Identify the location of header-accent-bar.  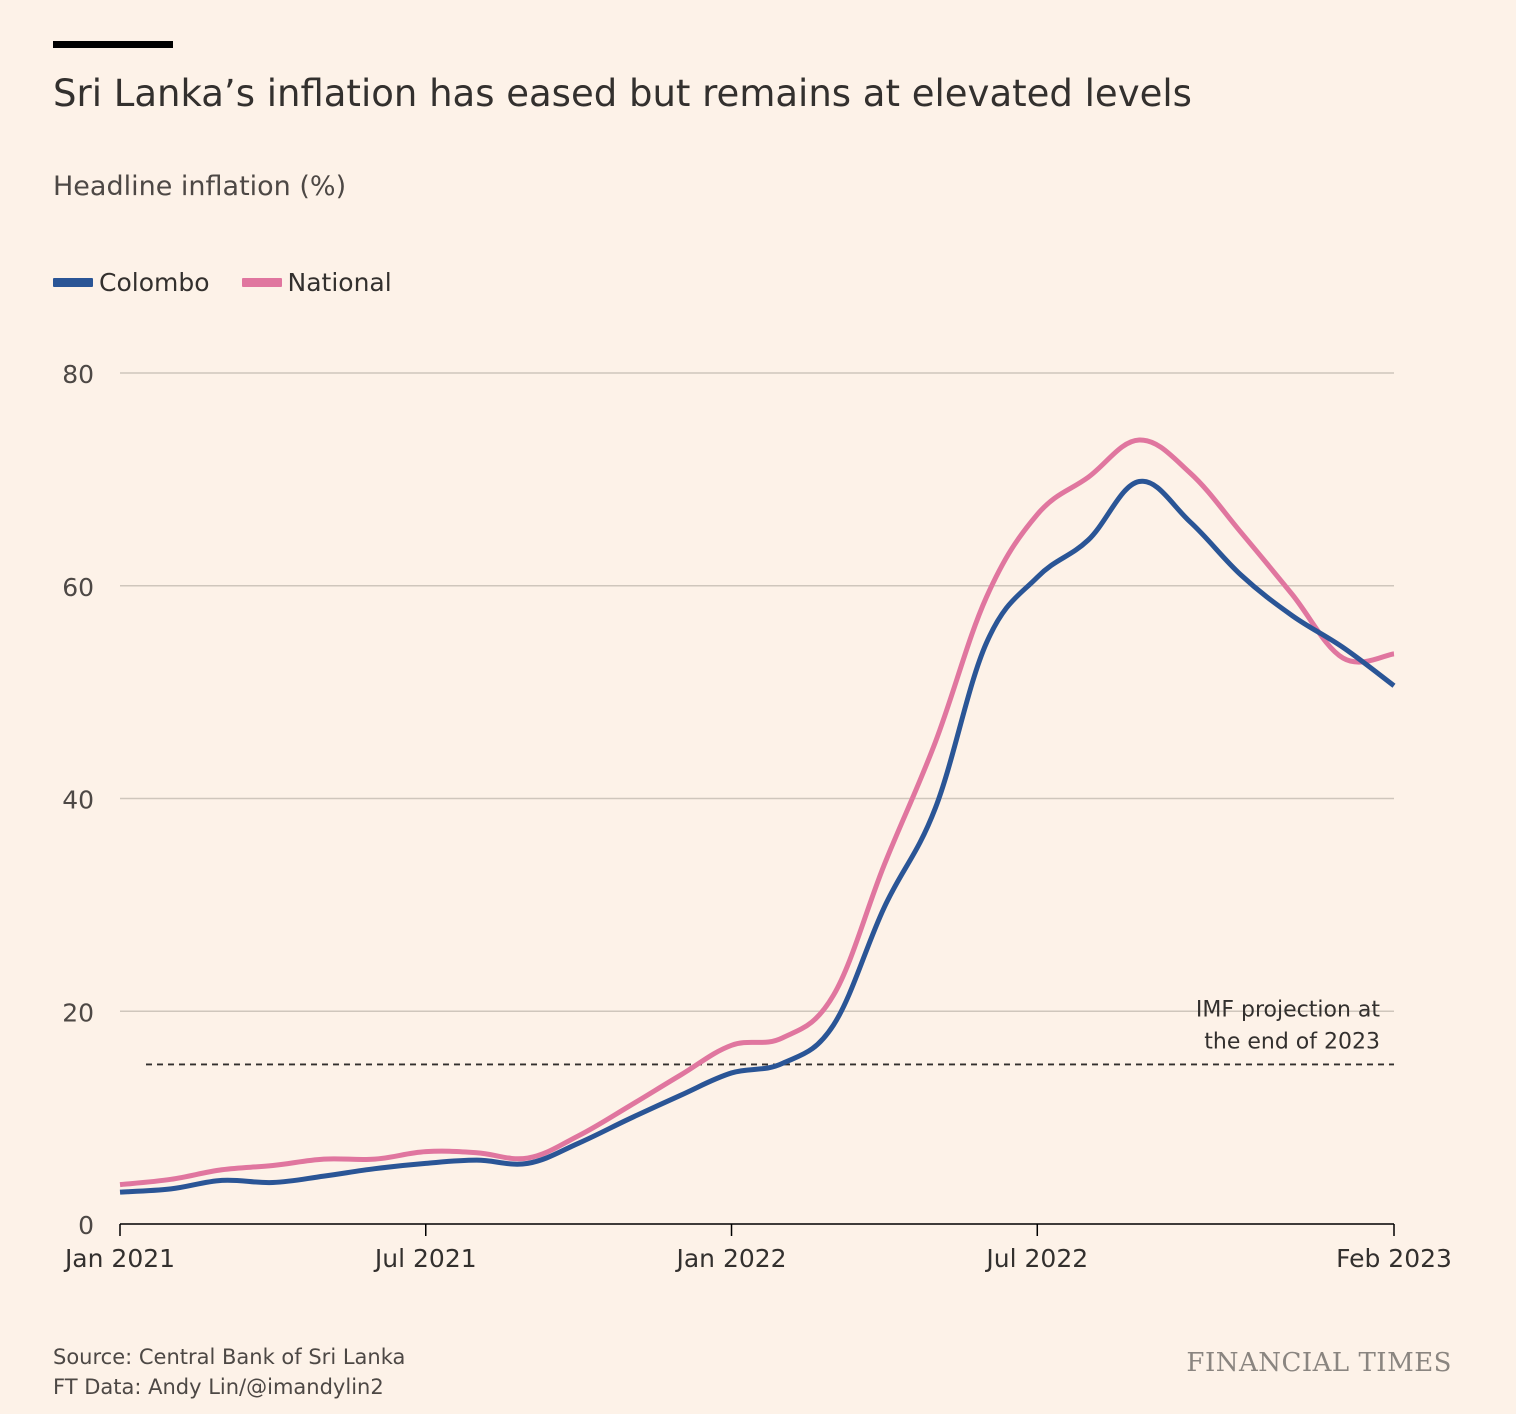
(113, 44).